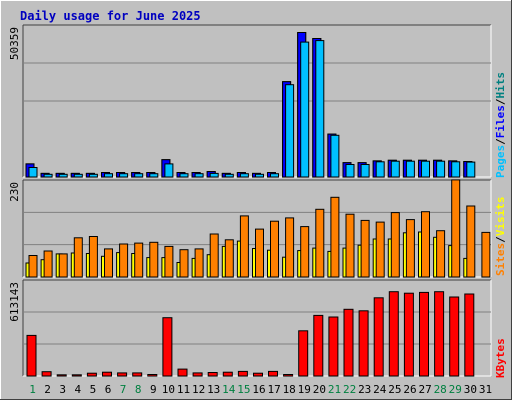  I want to click on x-tick-label: 11, so click(183, 389).